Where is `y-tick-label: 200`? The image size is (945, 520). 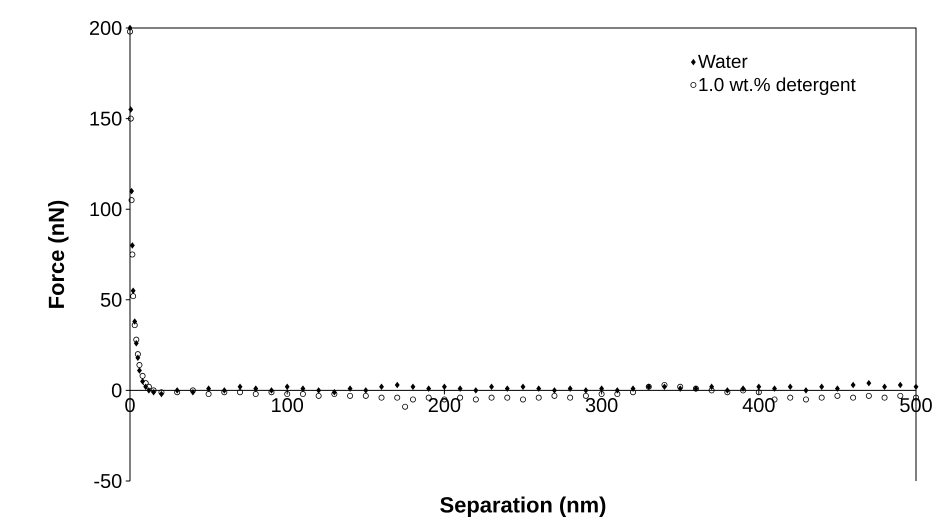 y-tick-label: 200 is located at coordinates (106, 28).